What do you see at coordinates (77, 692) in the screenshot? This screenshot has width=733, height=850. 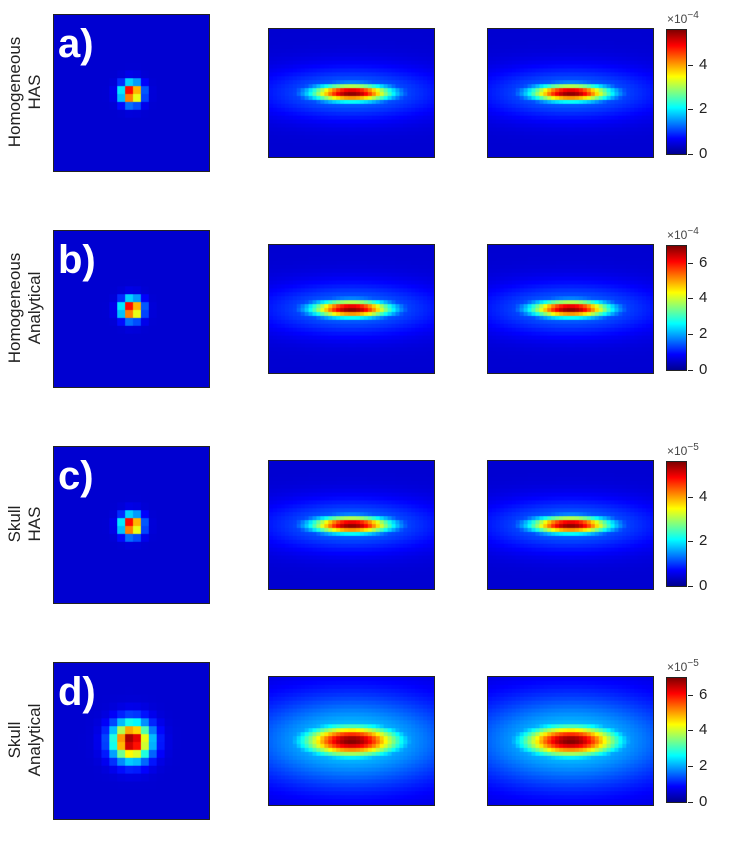 I see `panel-letter-d: d)` at bounding box center [77, 692].